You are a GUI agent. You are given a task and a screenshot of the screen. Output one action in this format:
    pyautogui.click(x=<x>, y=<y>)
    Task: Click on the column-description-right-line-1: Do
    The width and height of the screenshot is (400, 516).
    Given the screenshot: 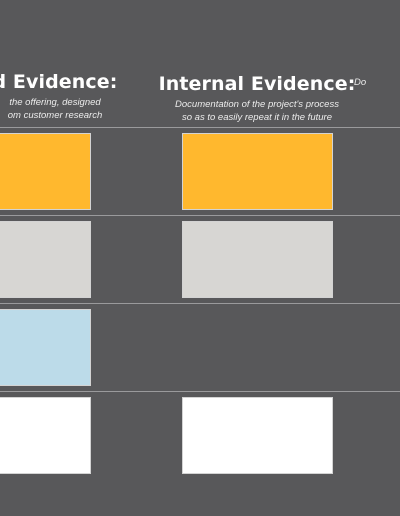 What is the action you would take?
    pyautogui.click(x=360, y=82)
    